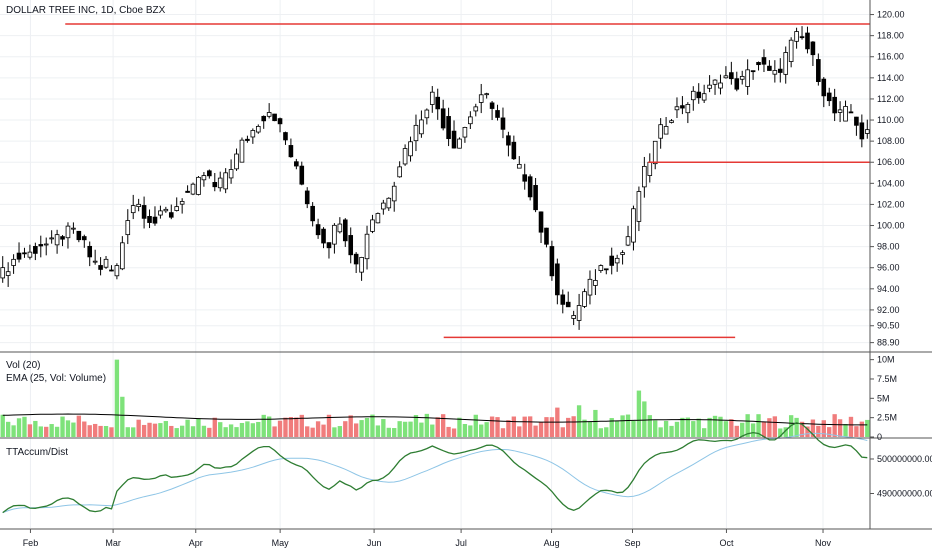 This screenshot has height=550, width=932. Describe the element at coordinates (887, 418) in the screenshot. I see `vol-tick-label: 2.5M` at that location.